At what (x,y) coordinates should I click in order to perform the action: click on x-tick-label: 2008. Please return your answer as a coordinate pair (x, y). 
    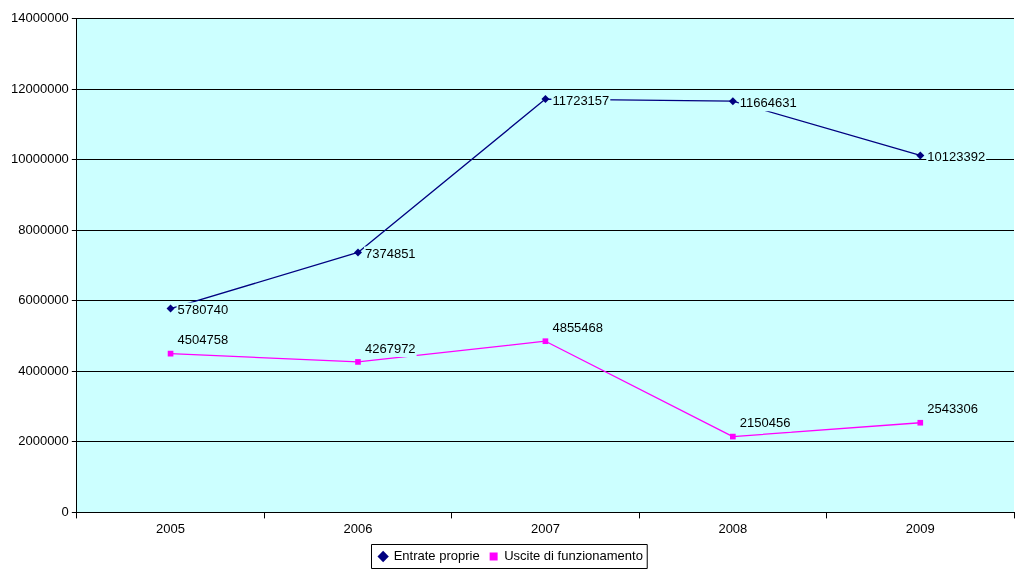
    Looking at the image, I should click on (733, 528).